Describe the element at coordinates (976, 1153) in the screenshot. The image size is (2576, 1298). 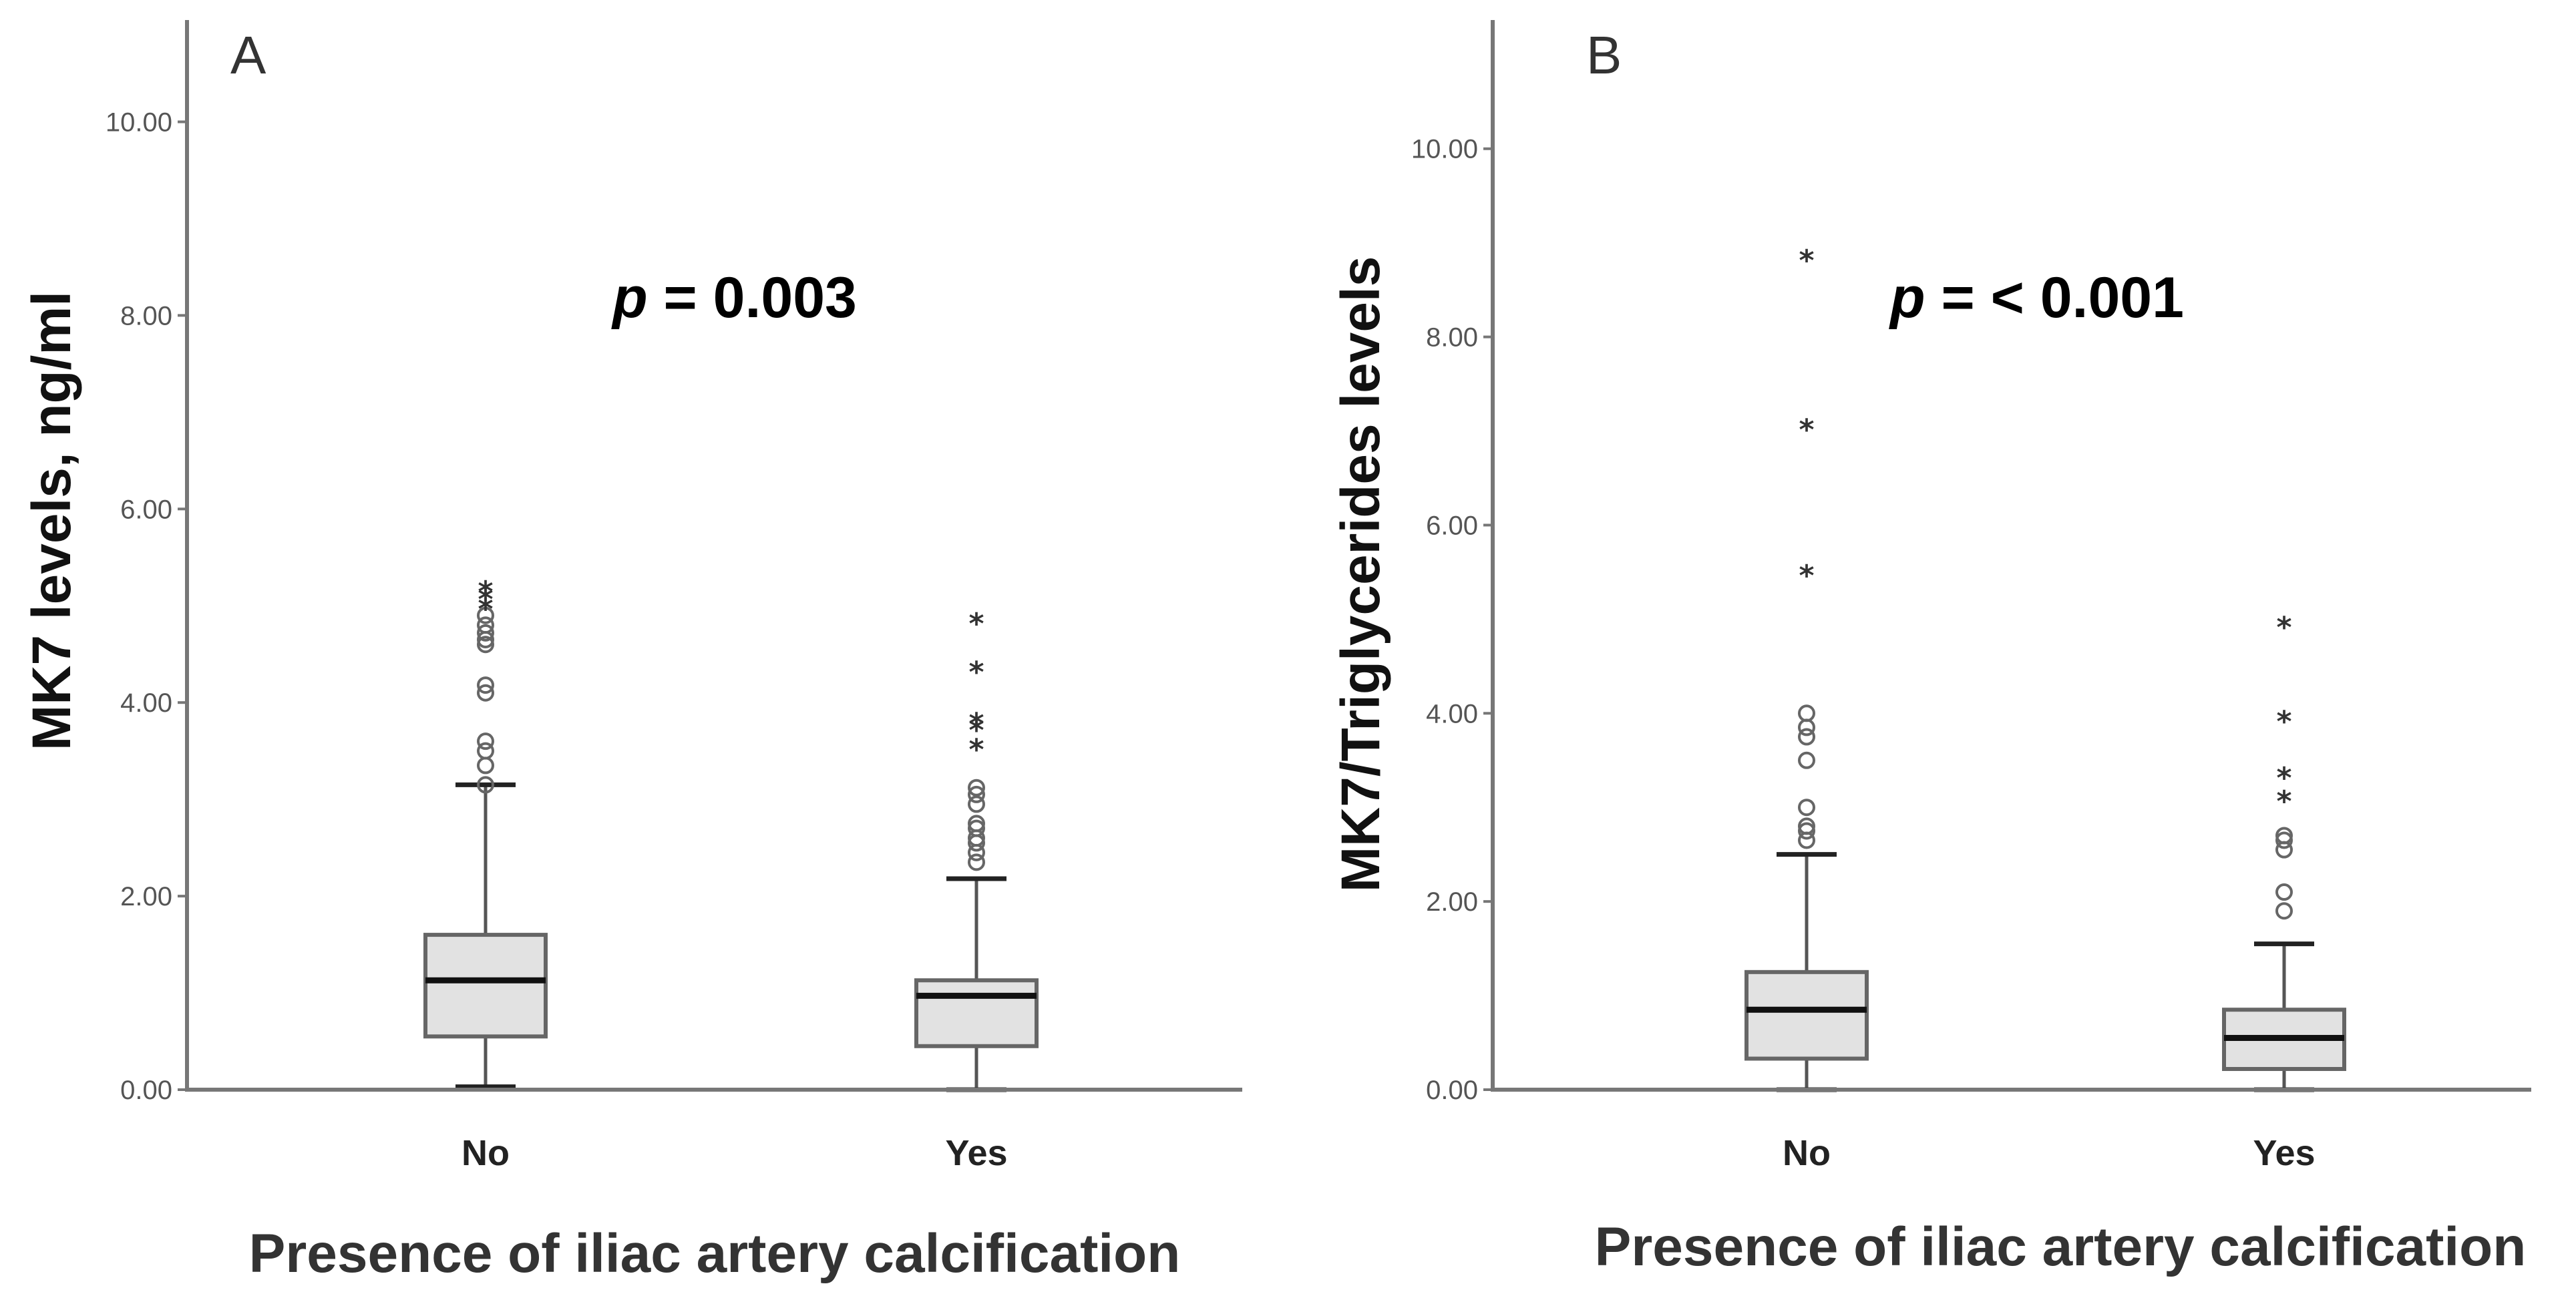
I see `panel-a-category-label: Yes` at that location.